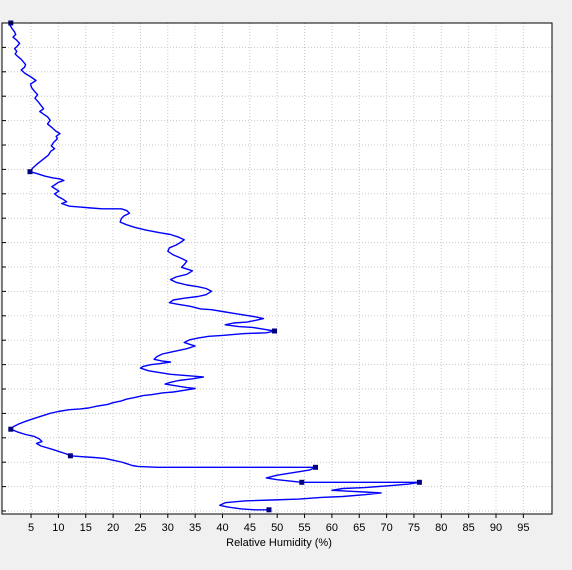 This screenshot has height=570, width=572. What do you see at coordinates (140, 528) in the screenshot?
I see `x-tick-label: 25` at bounding box center [140, 528].